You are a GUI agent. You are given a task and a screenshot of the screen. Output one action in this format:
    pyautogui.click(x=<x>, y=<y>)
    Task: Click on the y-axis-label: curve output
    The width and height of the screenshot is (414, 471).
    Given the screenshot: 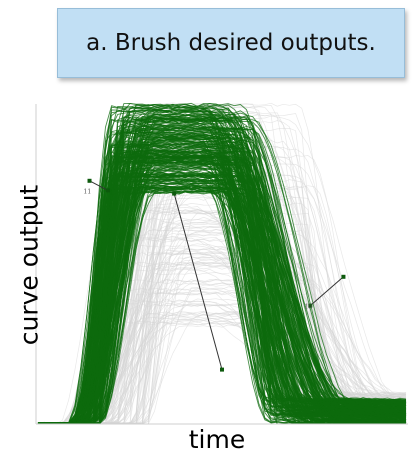 What is the action you would take?
    pyautogui.click(x=29, y=265)
    